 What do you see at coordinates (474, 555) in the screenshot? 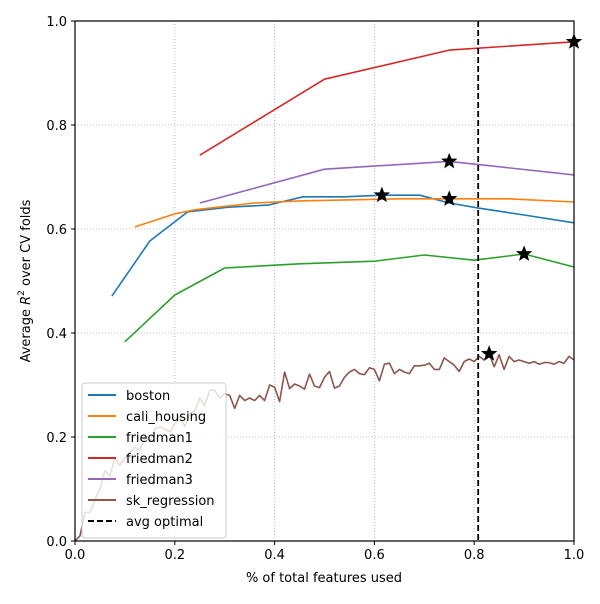
I see `x-tick-label: 0.8` at bounding box center [474, 555].